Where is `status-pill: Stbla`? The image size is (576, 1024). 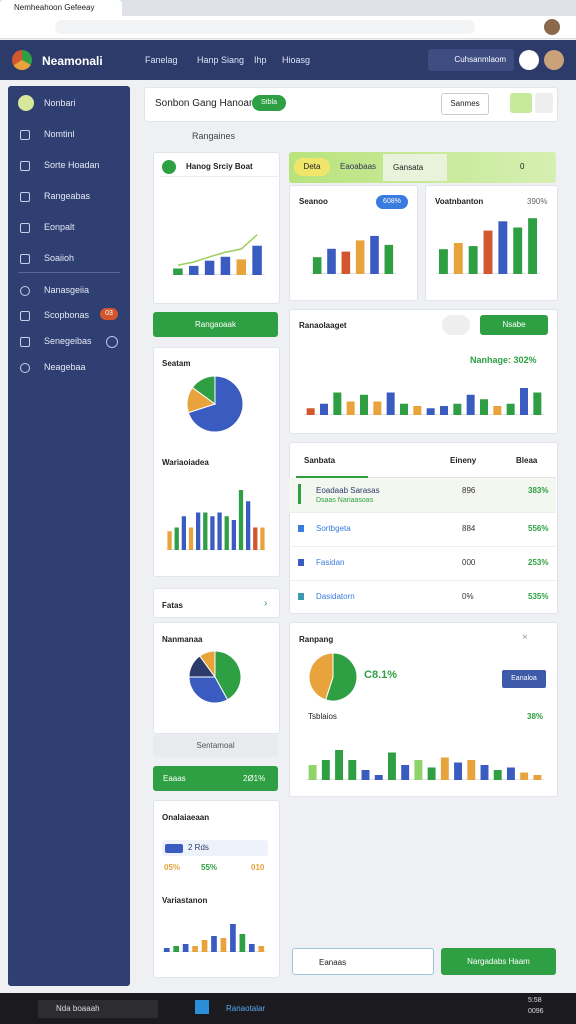 status-pill: Stbla is located at coordinates (269, 103).